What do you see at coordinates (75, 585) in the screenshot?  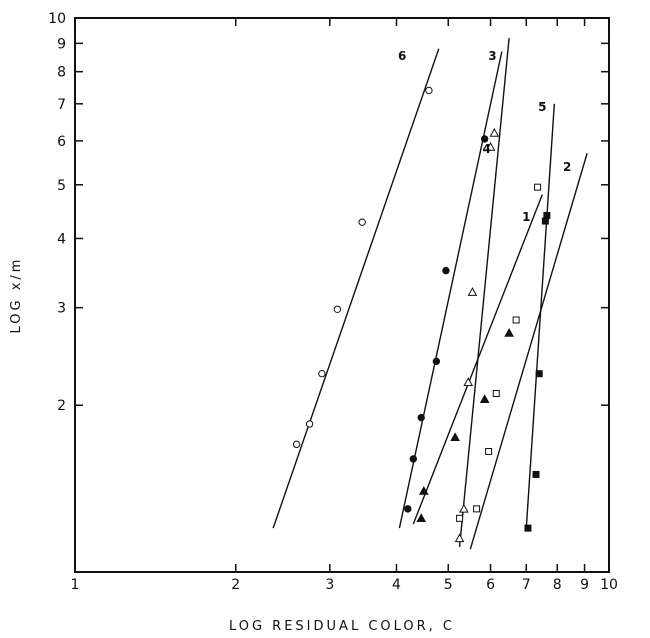 I see `x-tick-label: 1` at bounding box center [75, 585].